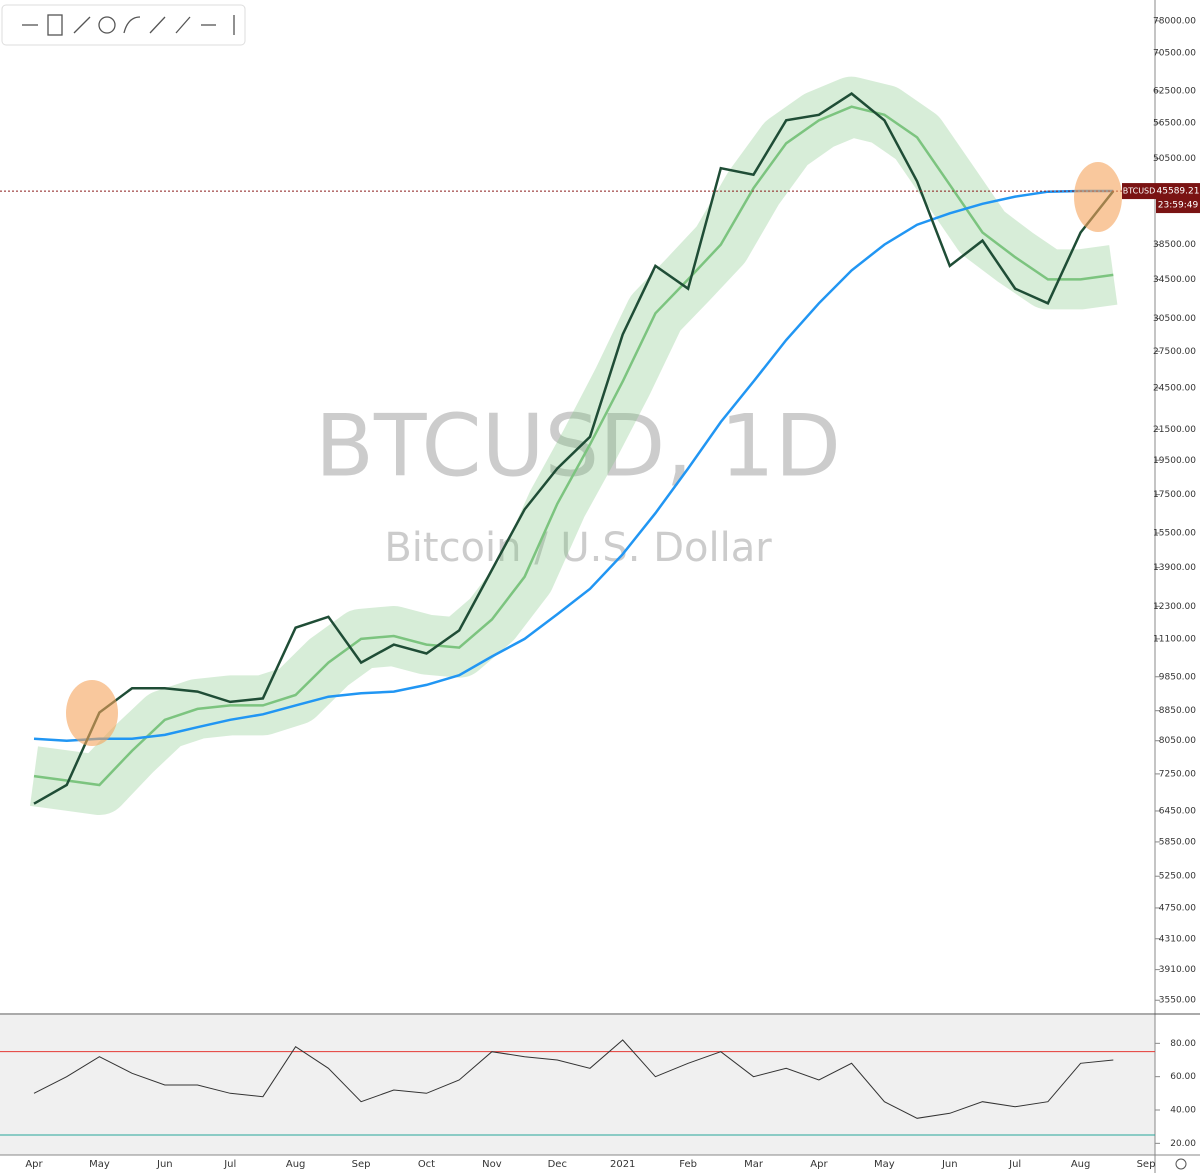  Describe the element at coordinates (1174, 568) in the screenshot. I see `y-tick-label: 13900.00` at that location.